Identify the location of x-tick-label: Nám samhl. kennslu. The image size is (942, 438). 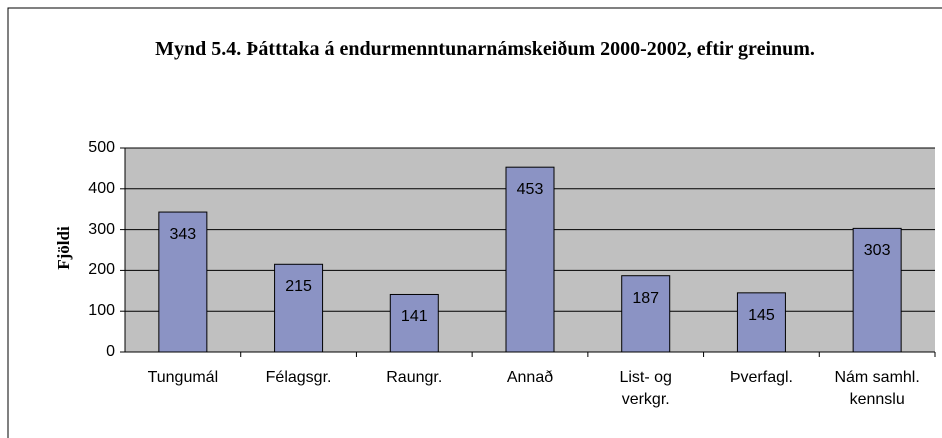
(877, 388).